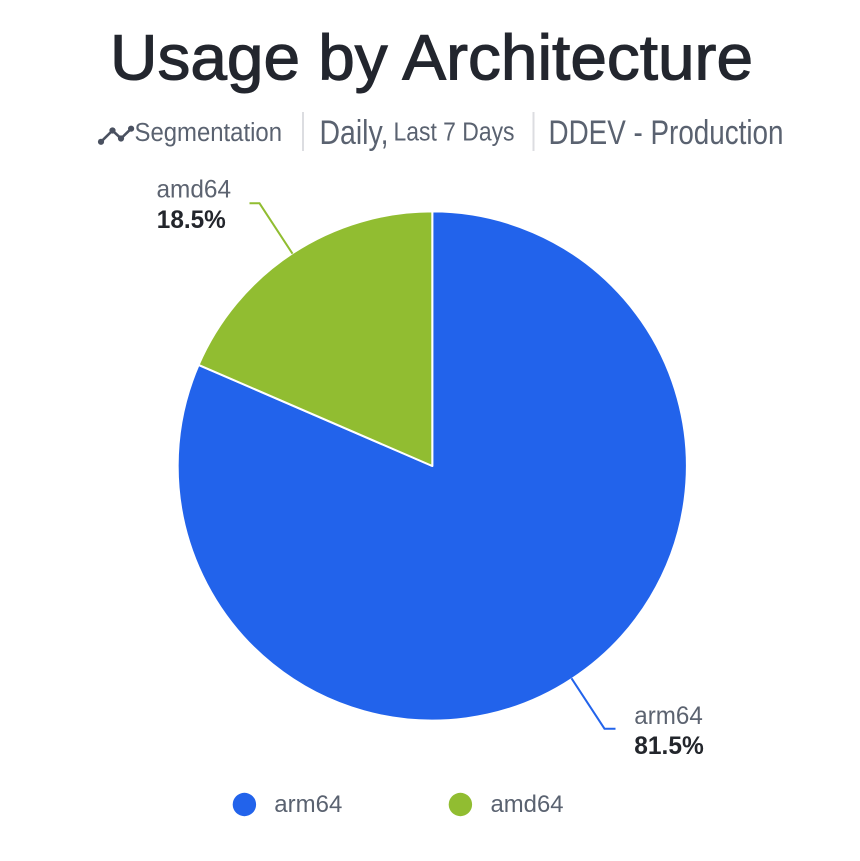  I want to click on svg-text: 18.5%, so click(191, 220).